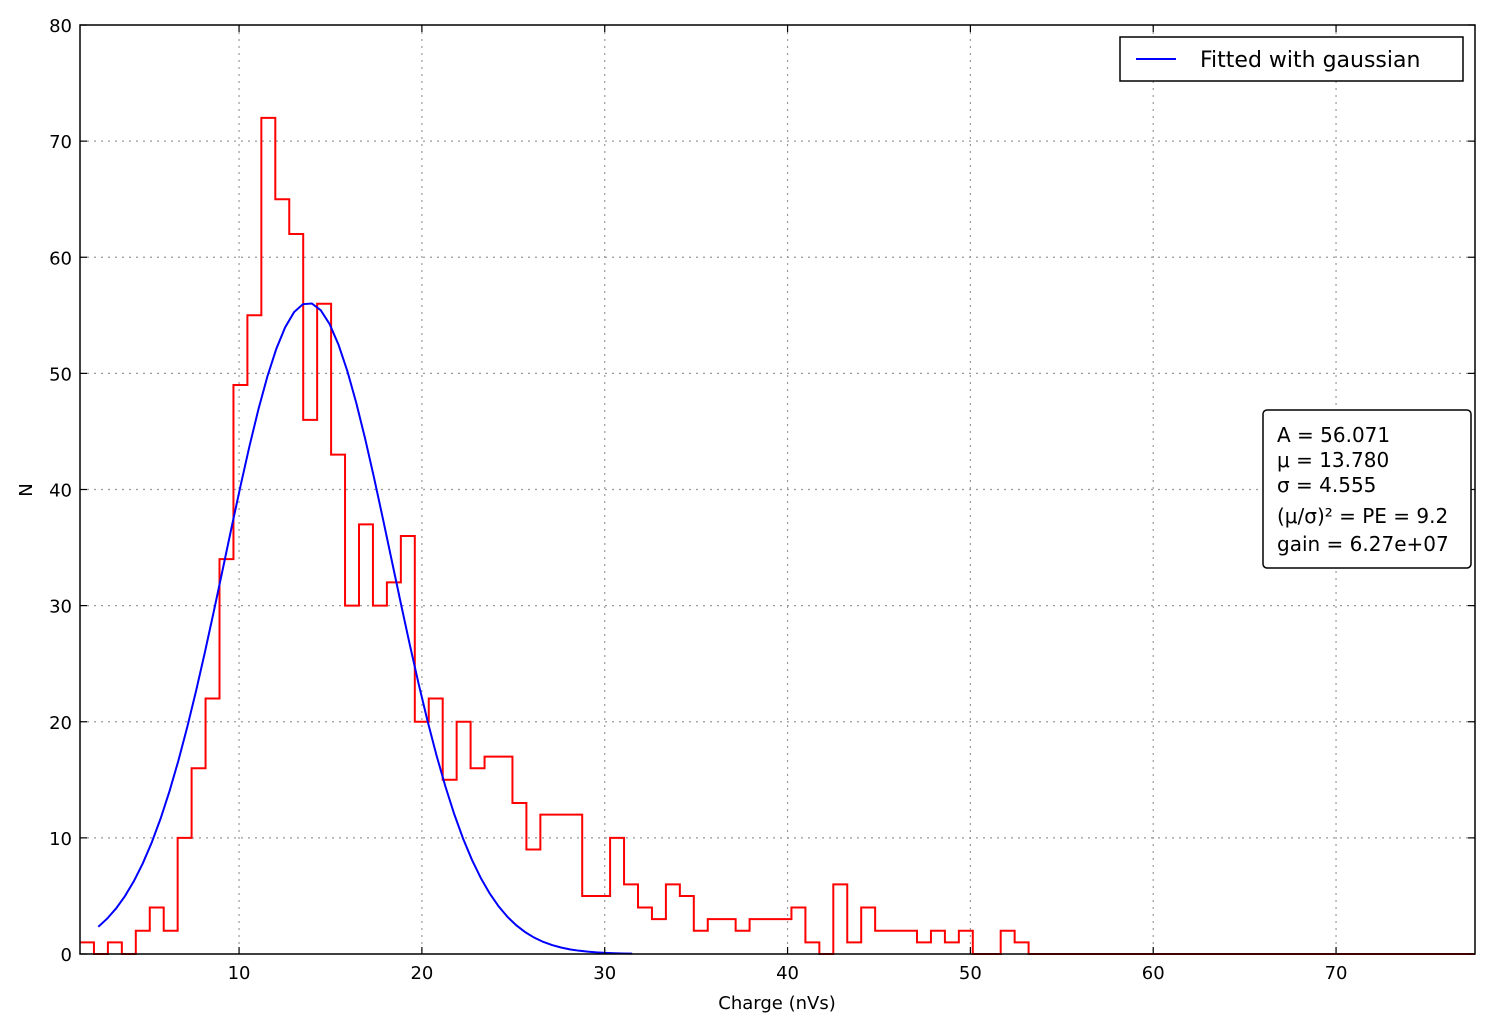 The image size is (1490, 1028). Describe the element at coordinates (1310, 60) in the screenshot. I see `legend-fit-label: Fitted with gaussian` at that location.